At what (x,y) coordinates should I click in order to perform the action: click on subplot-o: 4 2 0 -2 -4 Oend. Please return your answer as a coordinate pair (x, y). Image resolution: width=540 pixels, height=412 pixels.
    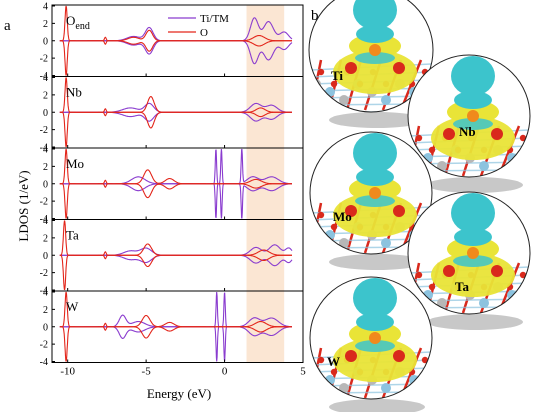
    Looking at the image, I should click on (172, 42).